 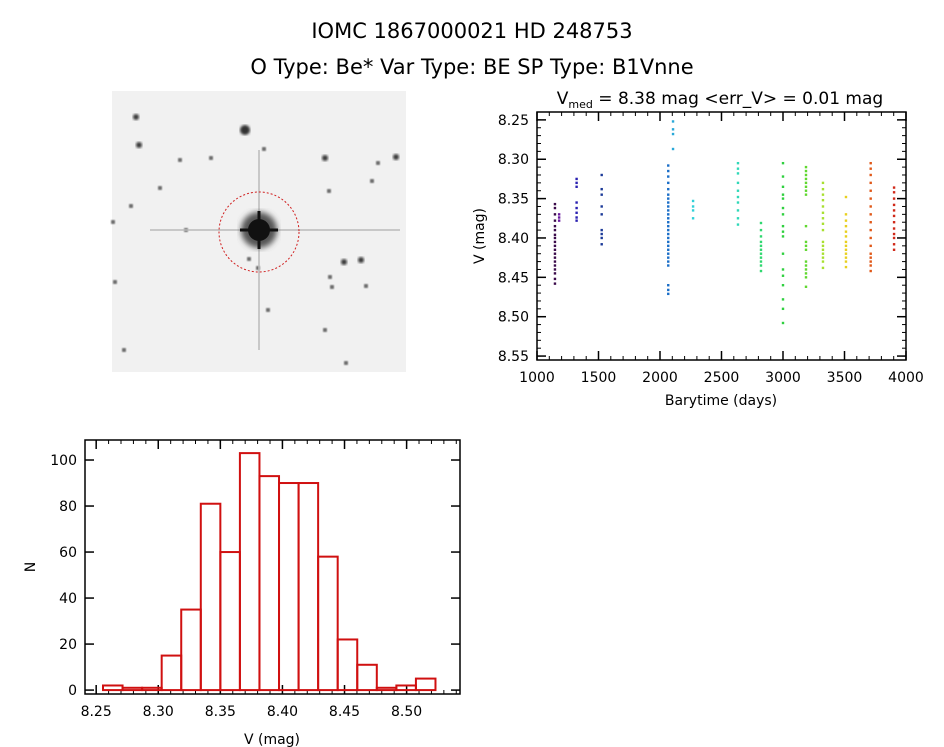 I want to click on hist-y-tick-label: 40, so click(x=68, y=599).